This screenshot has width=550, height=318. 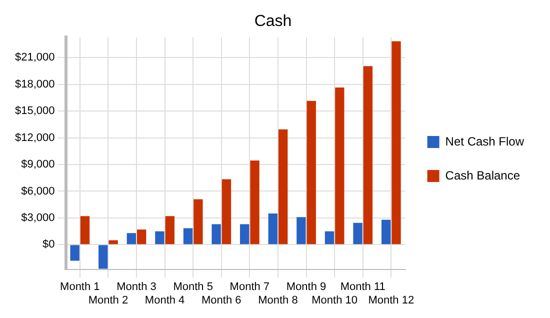 What do you see at coordinates (34, 58) in the screenshot?
I see `y-tick-label: $21,000` at bounding box center [34, 58].